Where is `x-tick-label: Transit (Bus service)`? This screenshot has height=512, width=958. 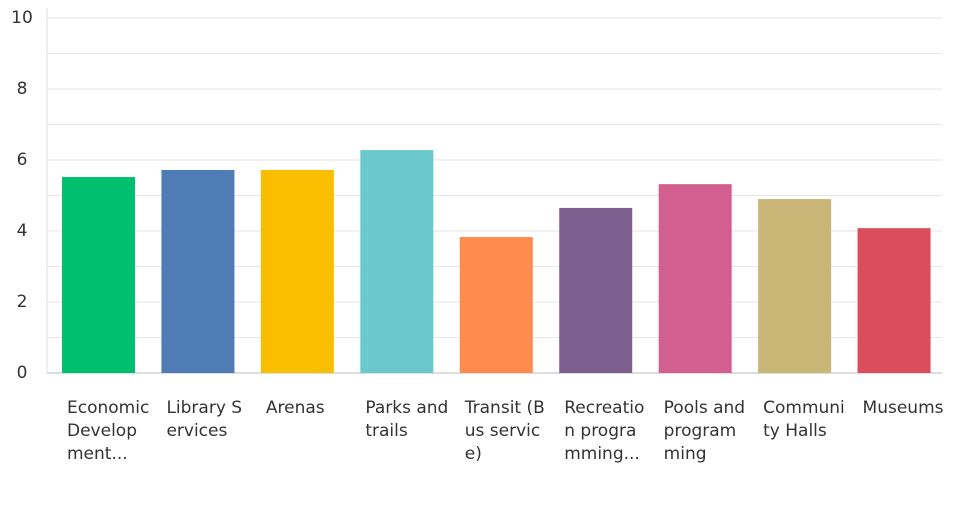
x-tick-label: Transit (Bus service) is located at coordinates (504, 431).